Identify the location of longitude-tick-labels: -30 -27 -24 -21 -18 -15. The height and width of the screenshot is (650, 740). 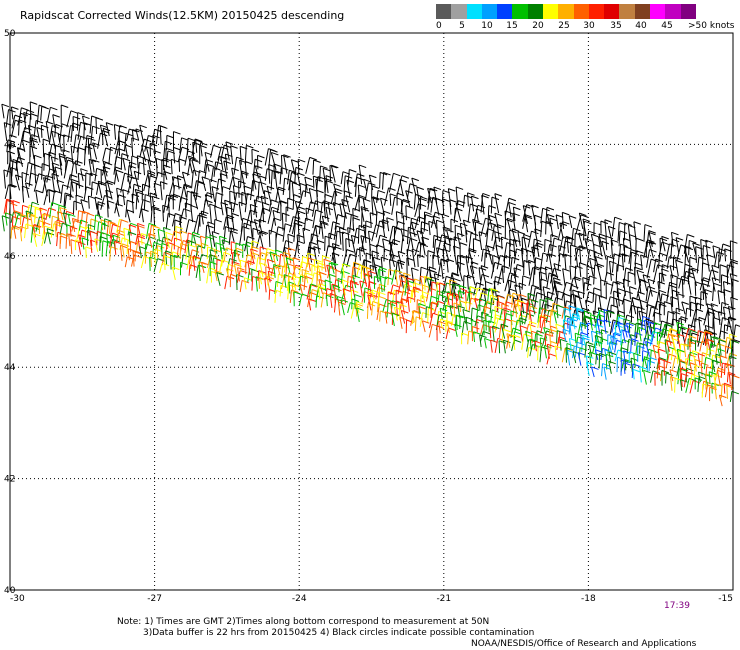
(371, 599).